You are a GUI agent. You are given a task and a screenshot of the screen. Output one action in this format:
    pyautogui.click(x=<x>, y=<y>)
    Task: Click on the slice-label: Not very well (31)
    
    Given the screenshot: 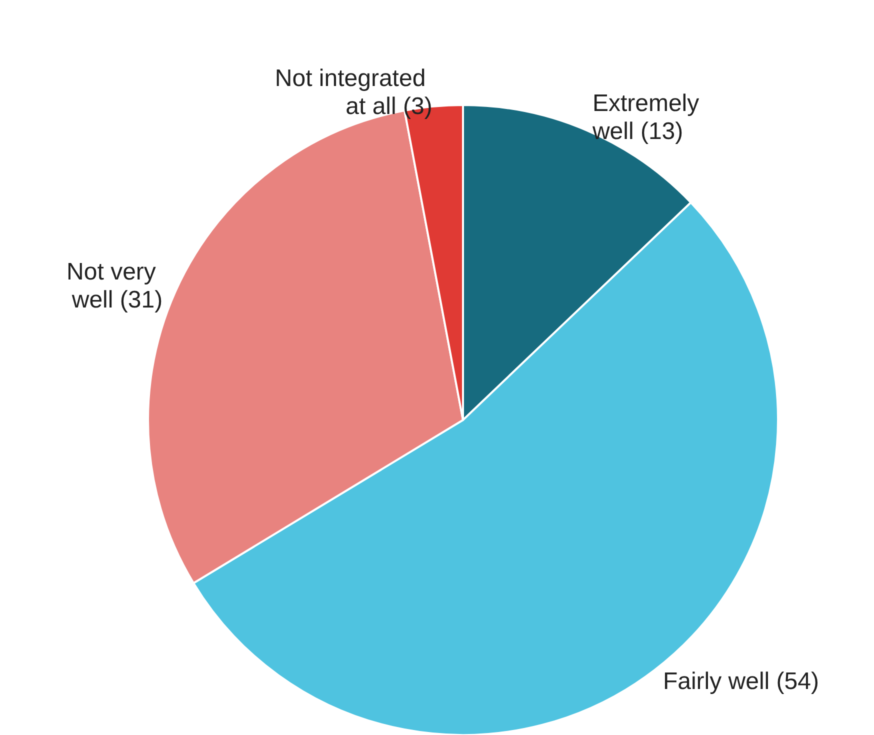 What is the action you would take?
    pyautogui.click(x=114, y=286)
    